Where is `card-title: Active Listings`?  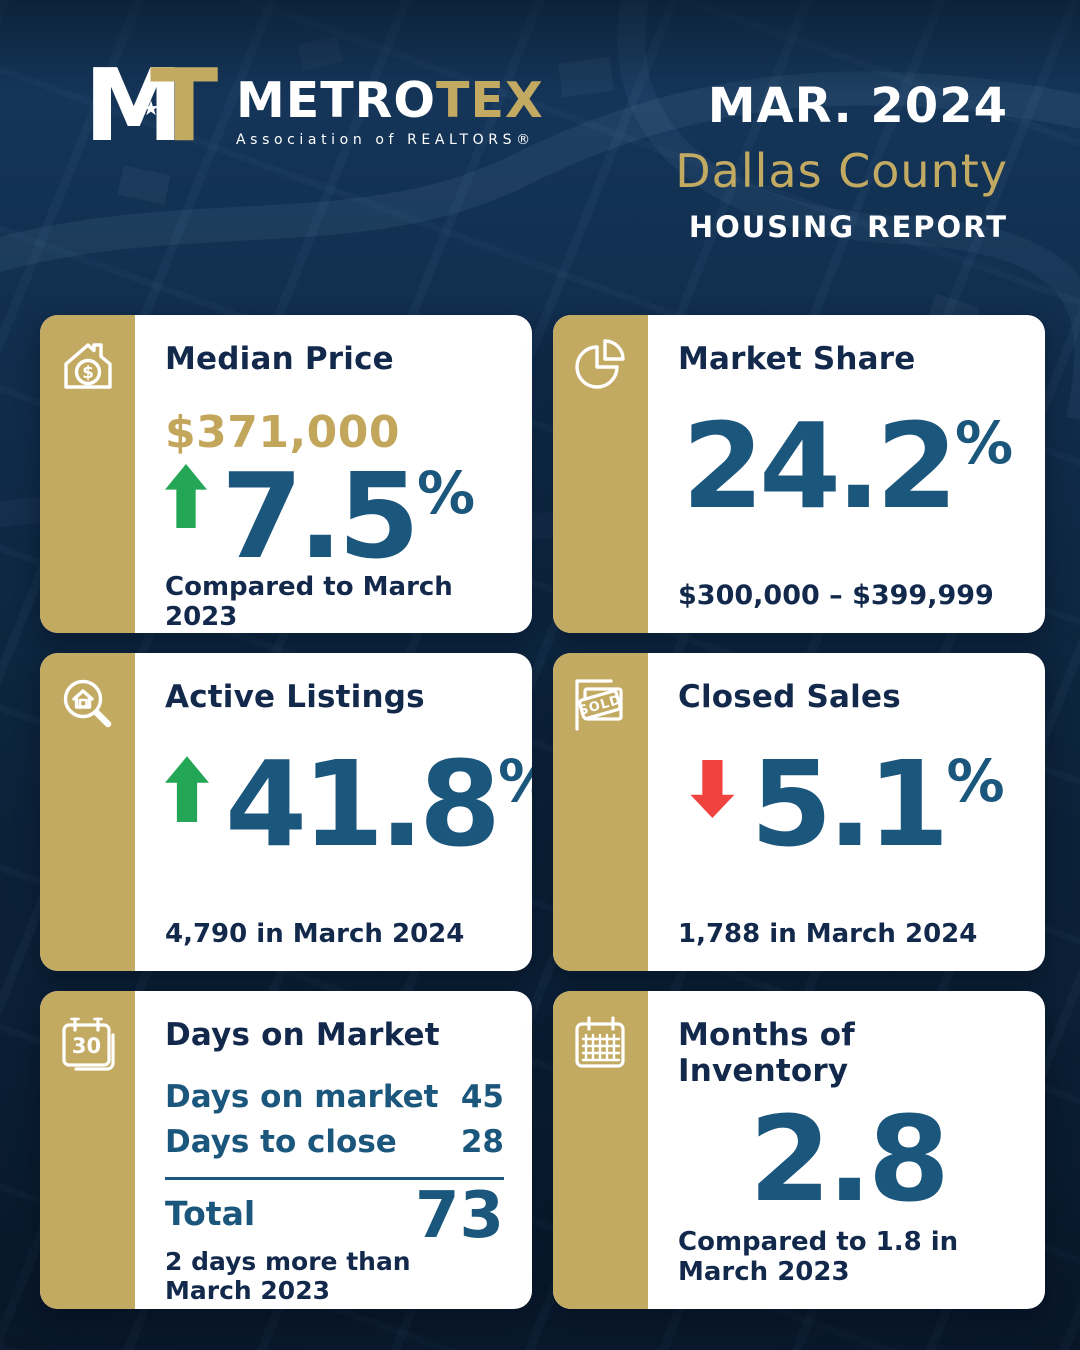
card-title: Active Listings is located at coordinates (295, 697).